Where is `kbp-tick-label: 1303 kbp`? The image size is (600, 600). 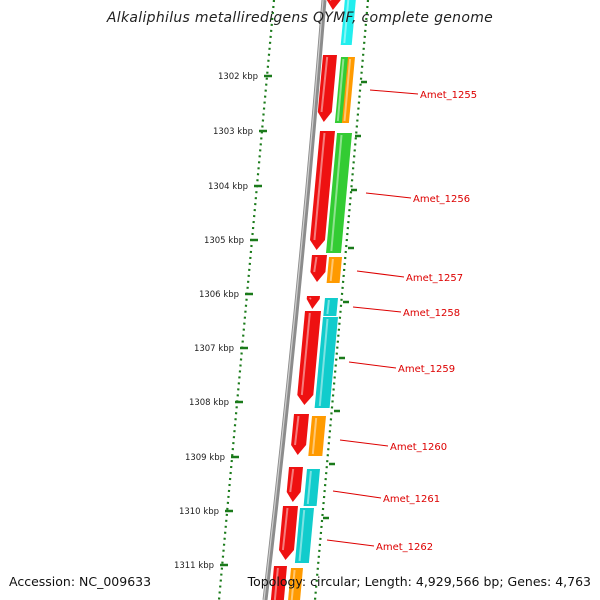
kbp-tick-label: 1303 kbp is located at coordinates (233, 132).